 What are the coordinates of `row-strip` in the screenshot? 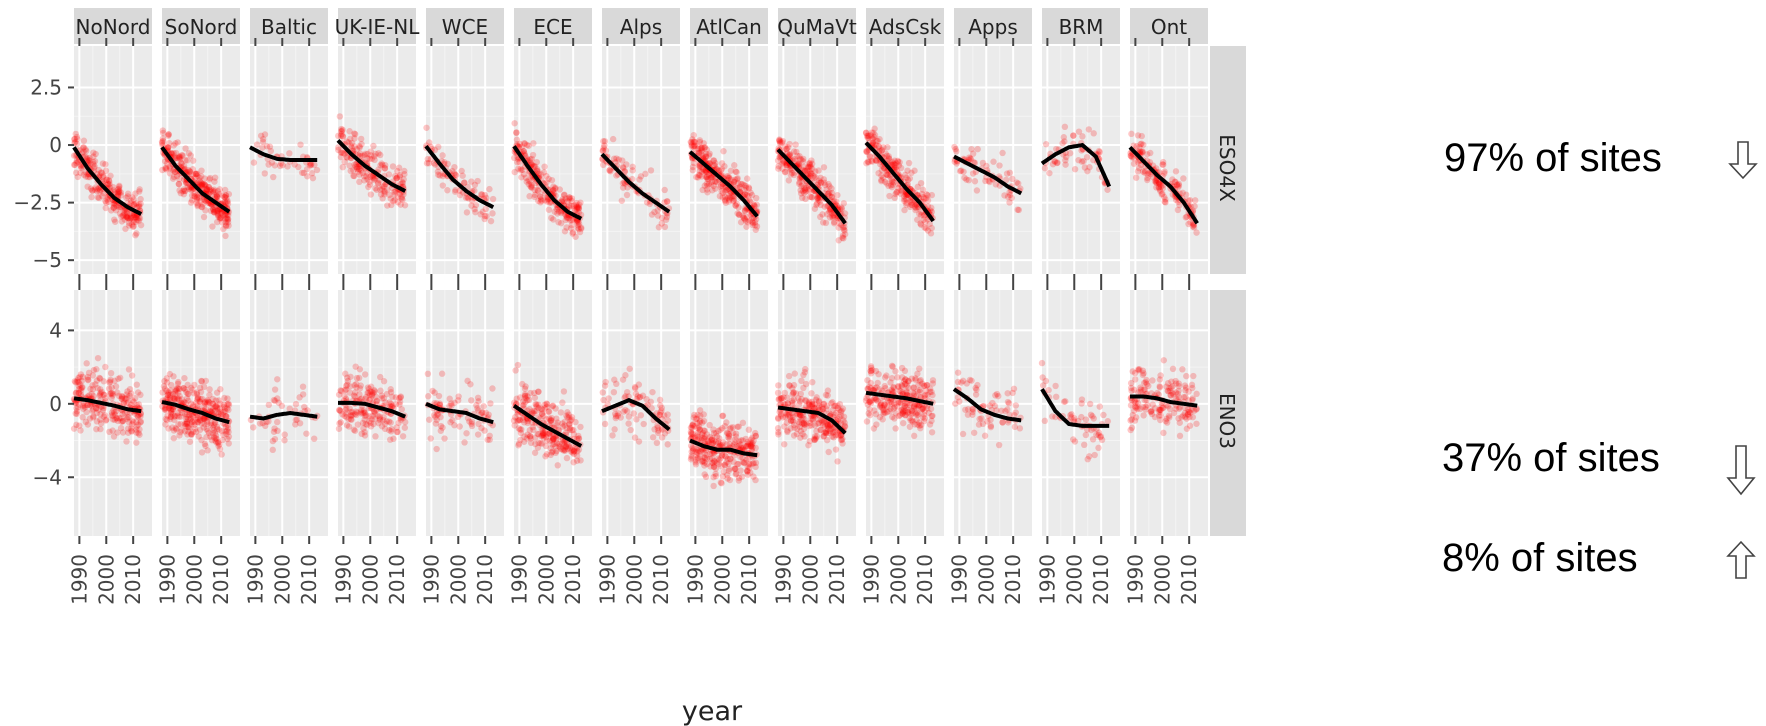 It's located at (1228, 160).